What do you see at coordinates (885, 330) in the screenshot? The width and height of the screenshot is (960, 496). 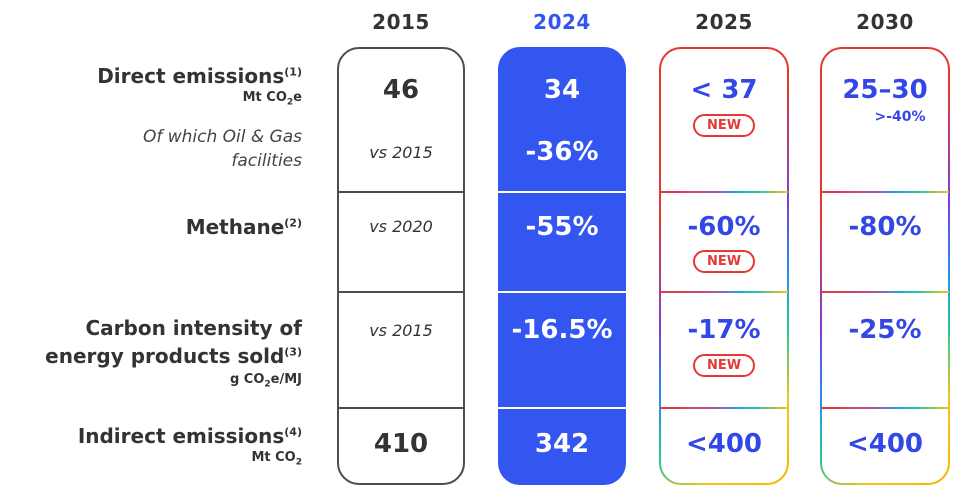 I see `value-2030-carbon: -25%` at bounding box center [885, 330].